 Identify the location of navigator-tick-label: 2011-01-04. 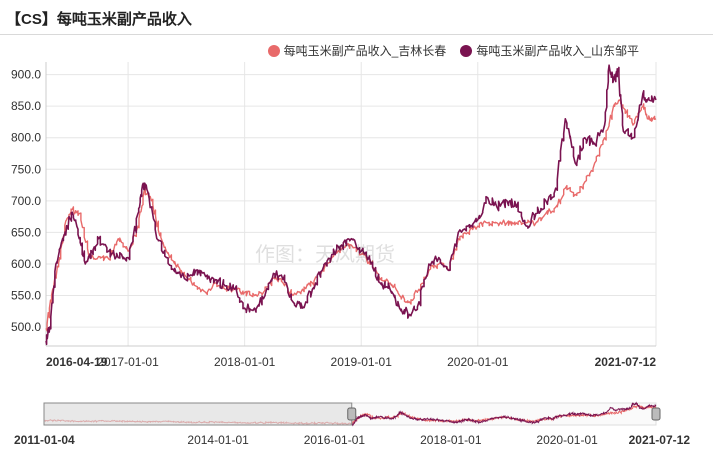
(44, 440).